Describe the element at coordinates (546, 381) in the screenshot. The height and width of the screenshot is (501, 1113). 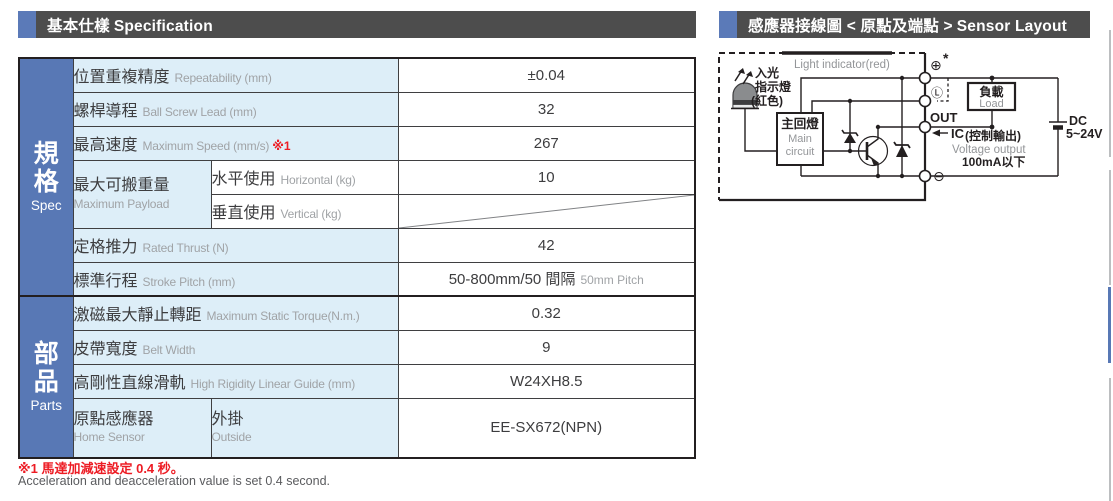
I see `linear-guide-value: W24XH8.5` at that location.